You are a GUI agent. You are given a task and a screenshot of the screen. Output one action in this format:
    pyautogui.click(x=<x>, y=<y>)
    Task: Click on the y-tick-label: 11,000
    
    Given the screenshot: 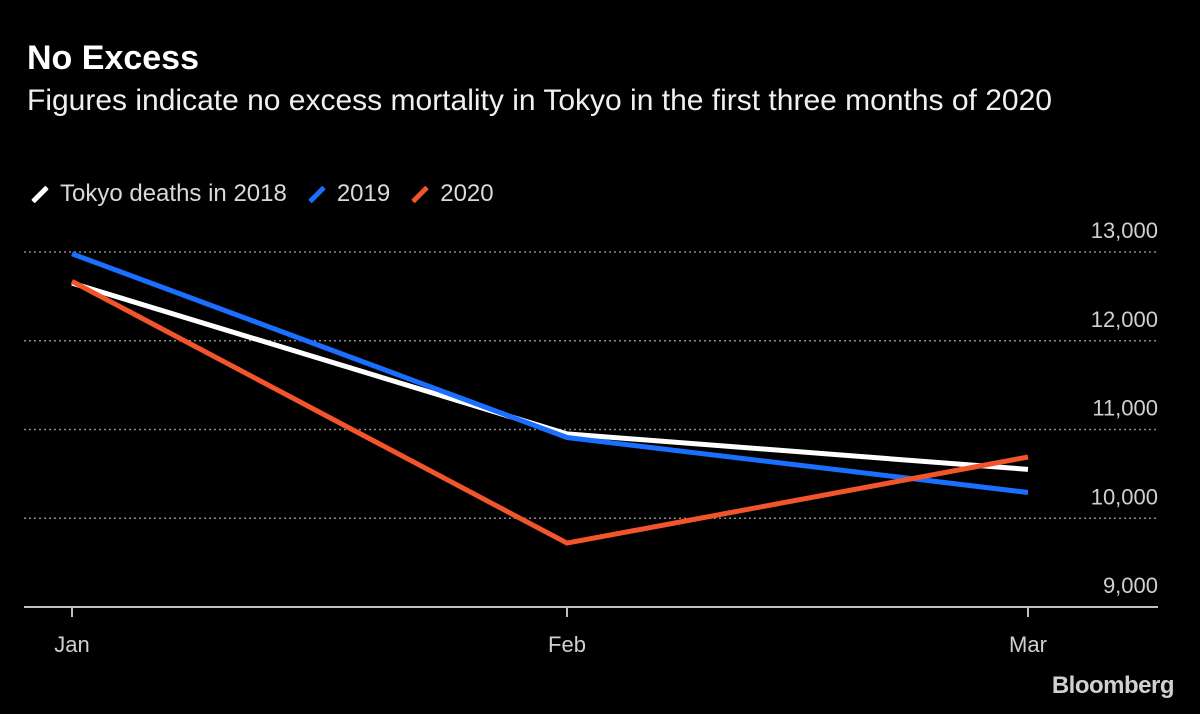 What is the action you would take?
    pyautogui.click(x=1125, y=408)
    